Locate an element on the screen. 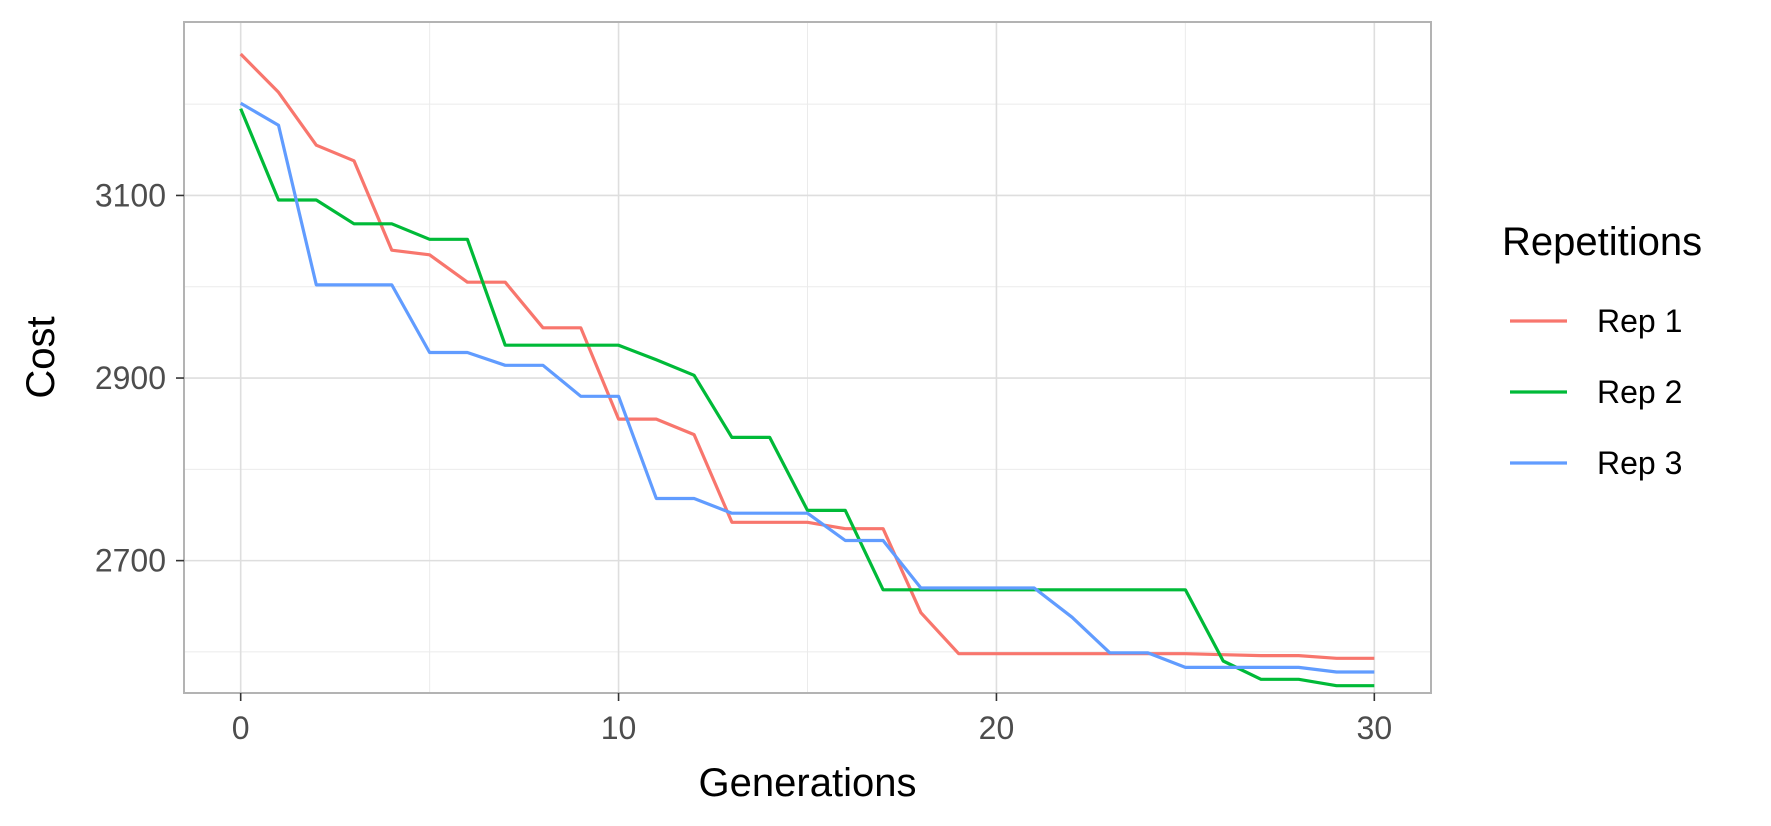  legend-title: Repetitions is located at coordinates (1602, 242).